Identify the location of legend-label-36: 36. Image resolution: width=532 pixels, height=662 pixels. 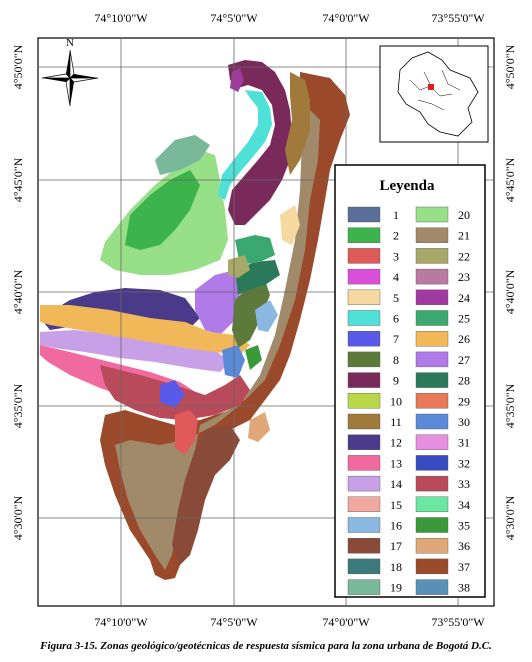
(464, 546).